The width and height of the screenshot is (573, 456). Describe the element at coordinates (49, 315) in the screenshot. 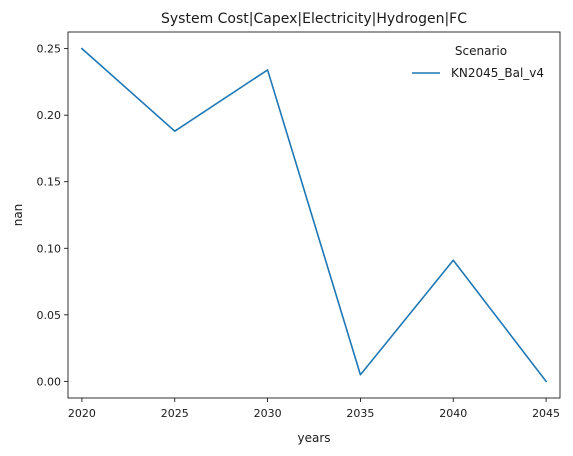

I see `y-tick-label: 0.05` at that location.